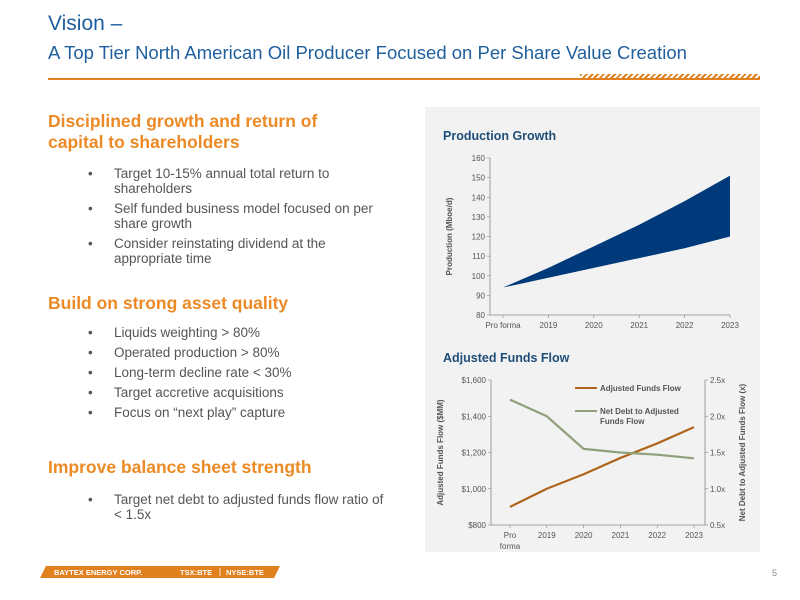 Image resolution: width=800 pixels, height=600 pixels. What do you see at coordinates (449, 236) in the screenshot?
I see `y-axis-label: Production (Mboe/d)` at bounding box center [449, 236].